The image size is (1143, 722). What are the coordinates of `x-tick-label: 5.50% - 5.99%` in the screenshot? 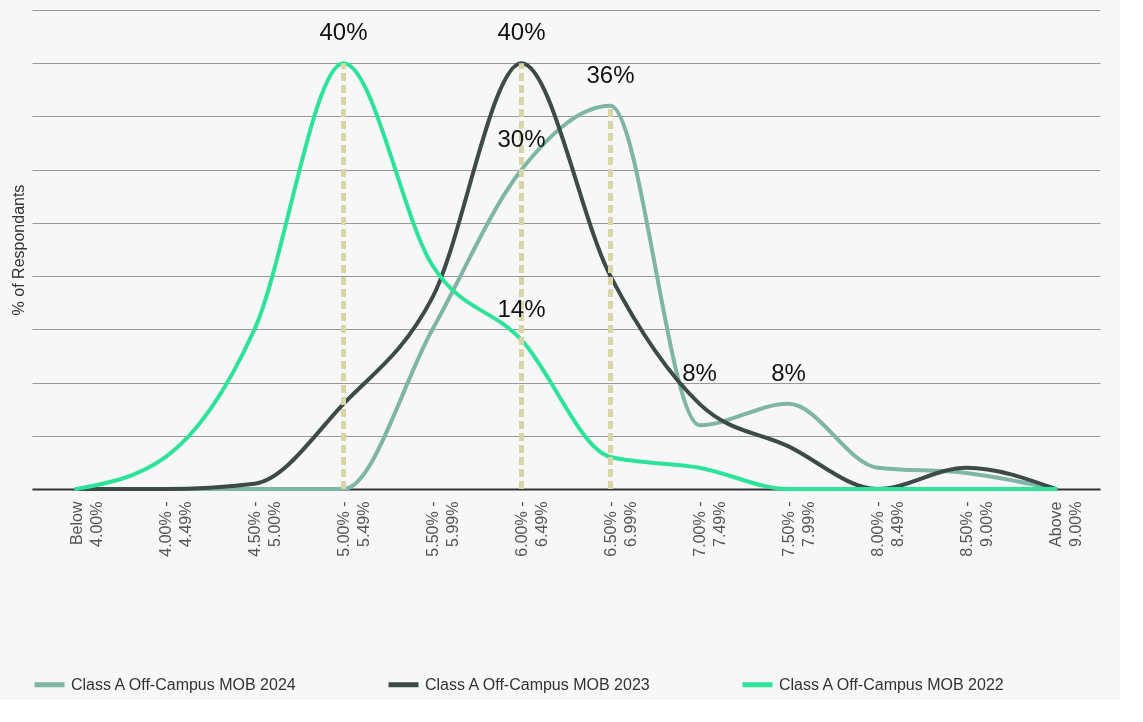 It's located at (442, 529).